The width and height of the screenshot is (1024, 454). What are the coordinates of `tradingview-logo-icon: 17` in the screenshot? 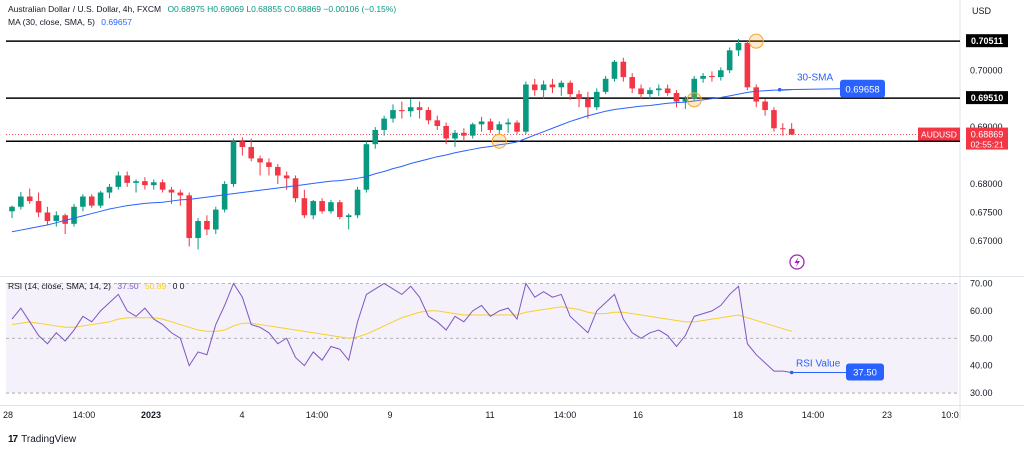 It's located at (13, 439).